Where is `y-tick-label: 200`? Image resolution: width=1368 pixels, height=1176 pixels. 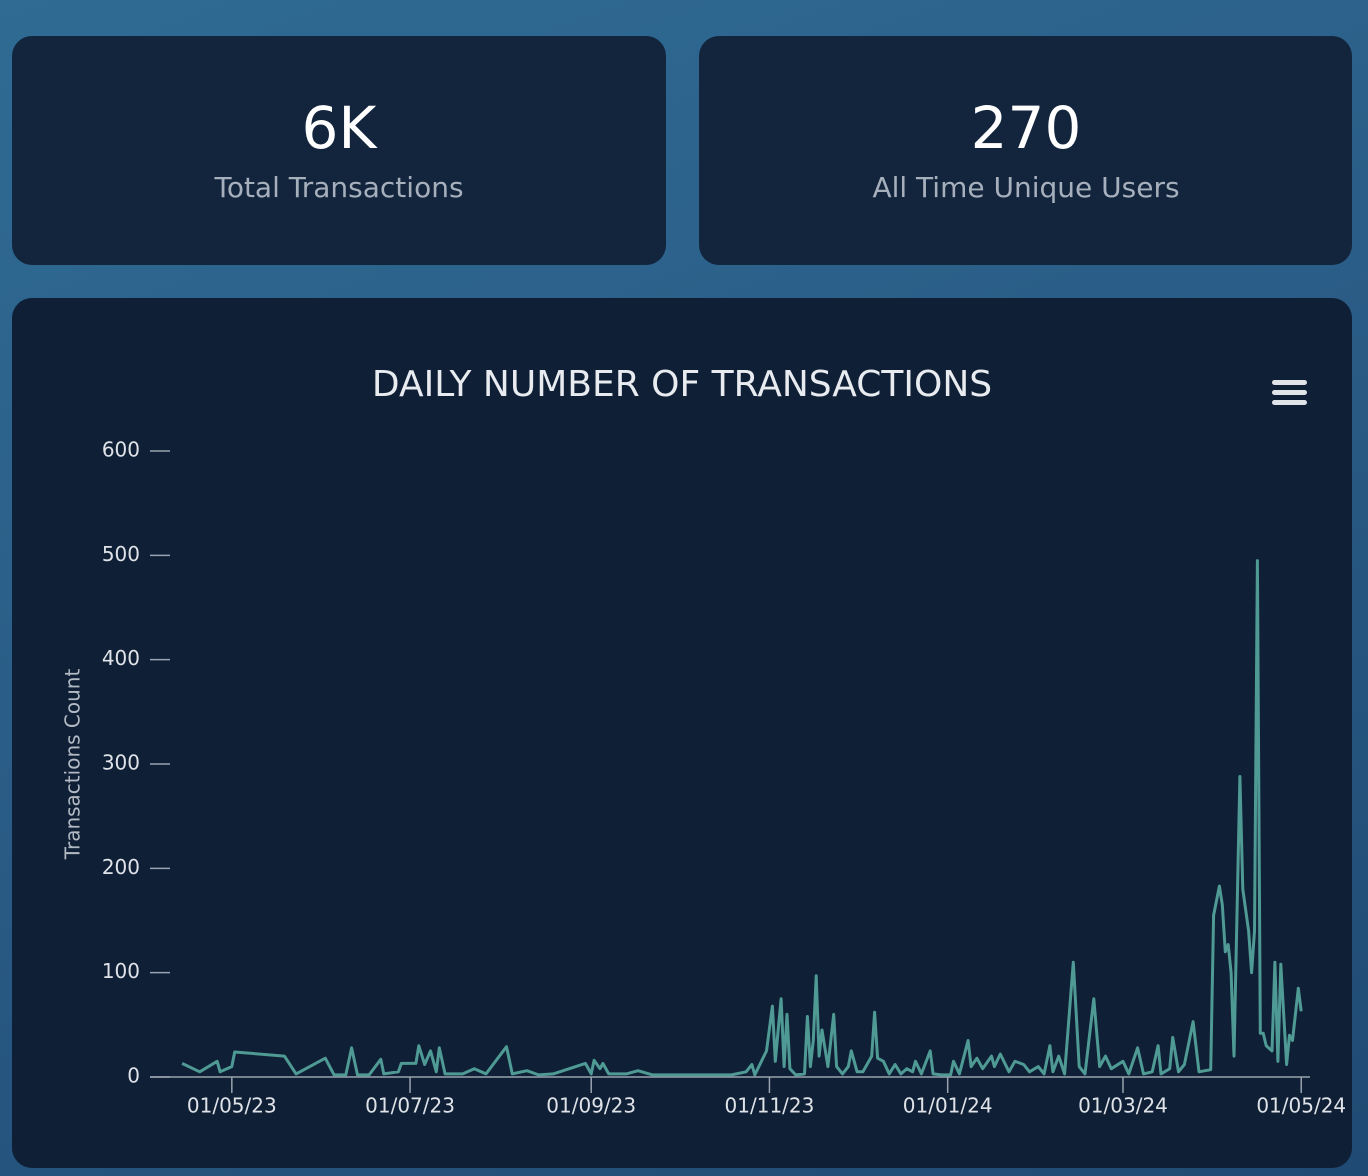 y-tick-label: 200 is located at coordinates (121, 867).